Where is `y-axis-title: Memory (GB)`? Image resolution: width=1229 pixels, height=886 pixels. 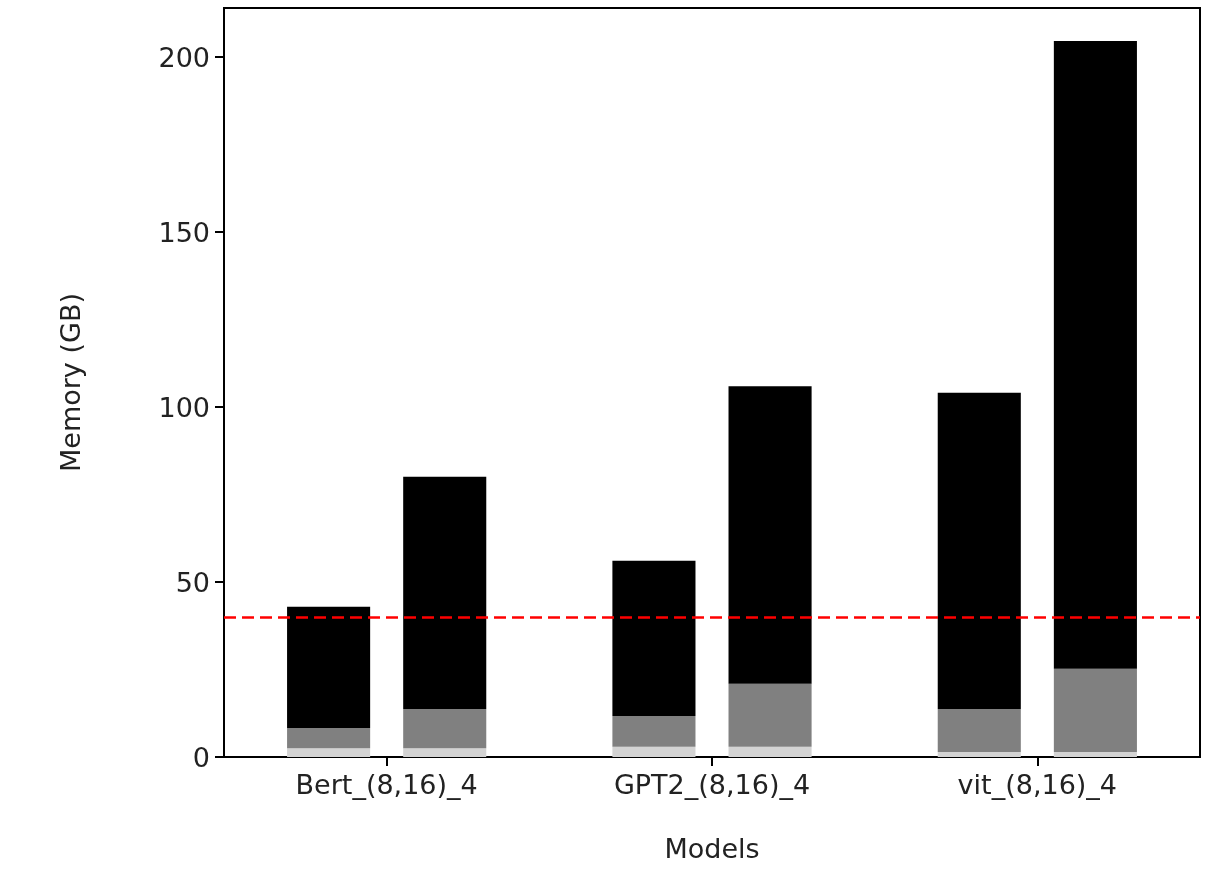 y-axis-title: Memory (GB) is located at coordinates (70, 382).